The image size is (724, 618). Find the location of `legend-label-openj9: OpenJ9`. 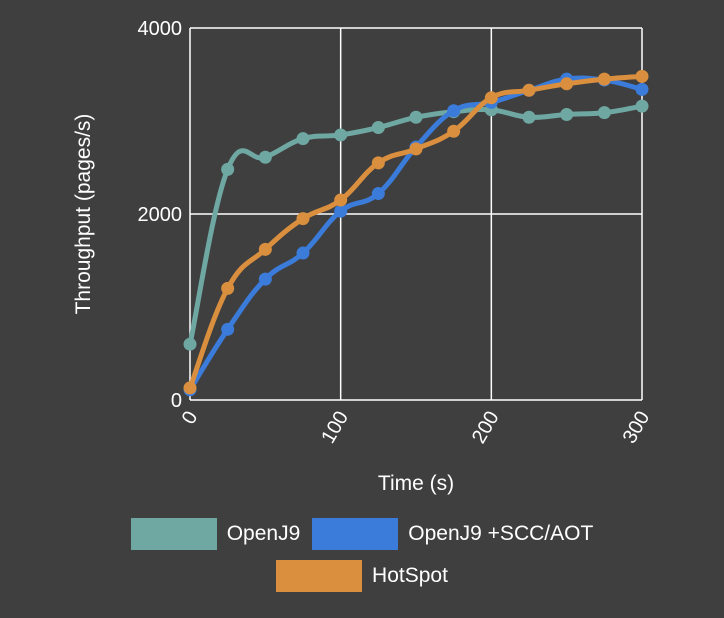

legend-label-openj9: OpenJ9 is located at coordinates (263, 533).